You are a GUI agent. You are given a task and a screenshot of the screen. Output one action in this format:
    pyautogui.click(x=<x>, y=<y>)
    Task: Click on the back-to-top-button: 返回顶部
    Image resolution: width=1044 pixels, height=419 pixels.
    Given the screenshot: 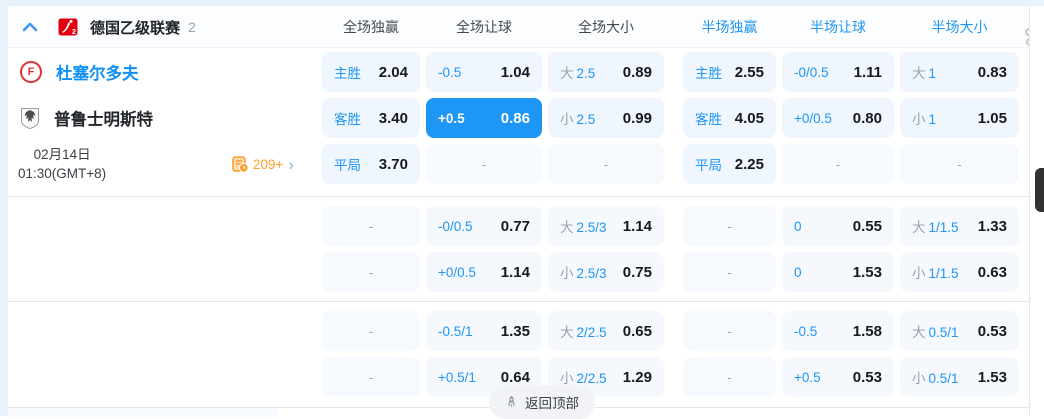 What is the action you would take?
    pyautogui.click(x=542, y=402)
    